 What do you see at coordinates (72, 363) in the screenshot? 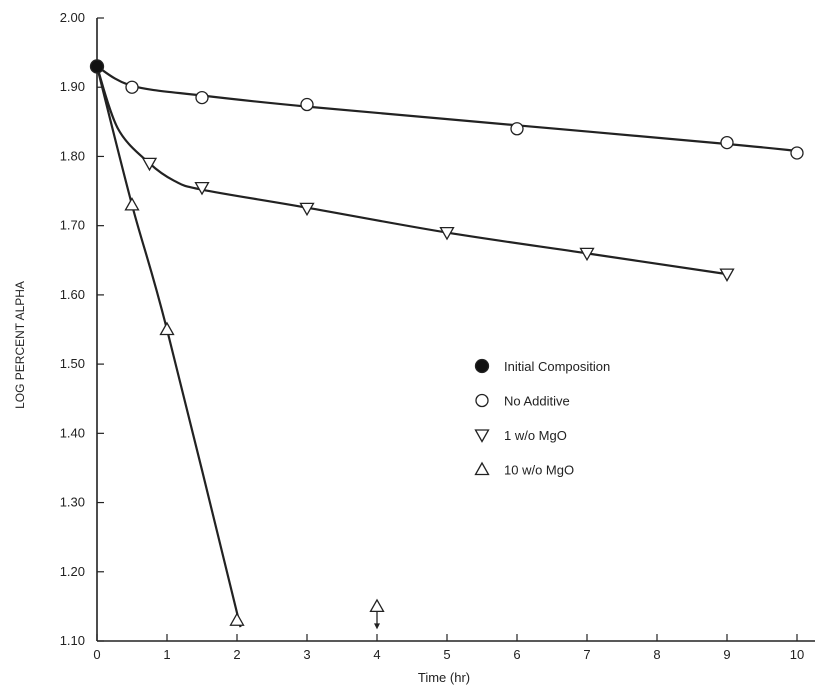
I see `y-tick-label: 1.50` at bounding box center [72, 363].